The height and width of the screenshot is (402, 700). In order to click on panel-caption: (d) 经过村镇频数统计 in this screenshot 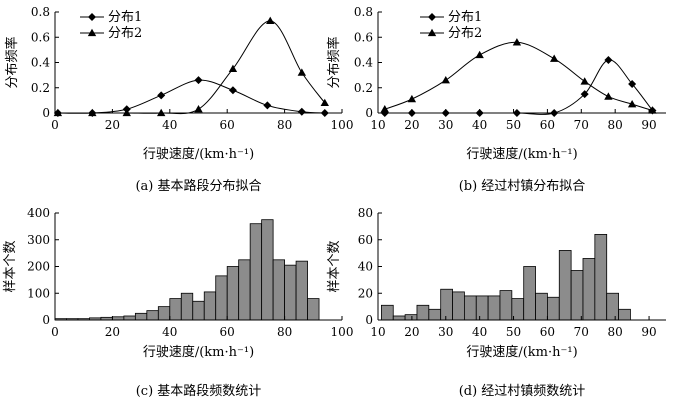, I will do `click(522, 391)`.